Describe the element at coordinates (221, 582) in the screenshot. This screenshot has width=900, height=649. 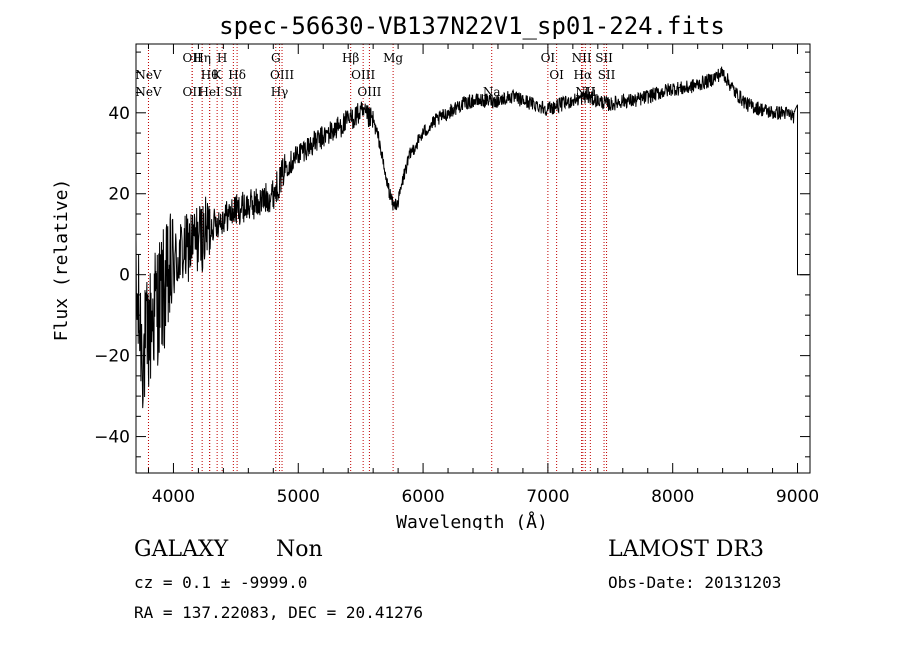
I see `redshift-line: cz = 0.1 ± -9999.0` at that location.